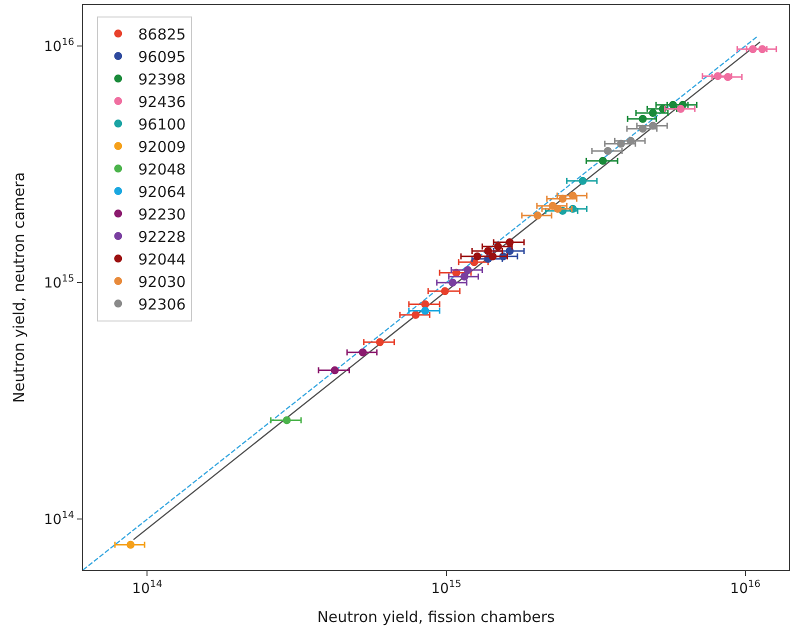 This screenshot has width=793, height=630. I want to click on legend-label: 92009, so click(162, 147).